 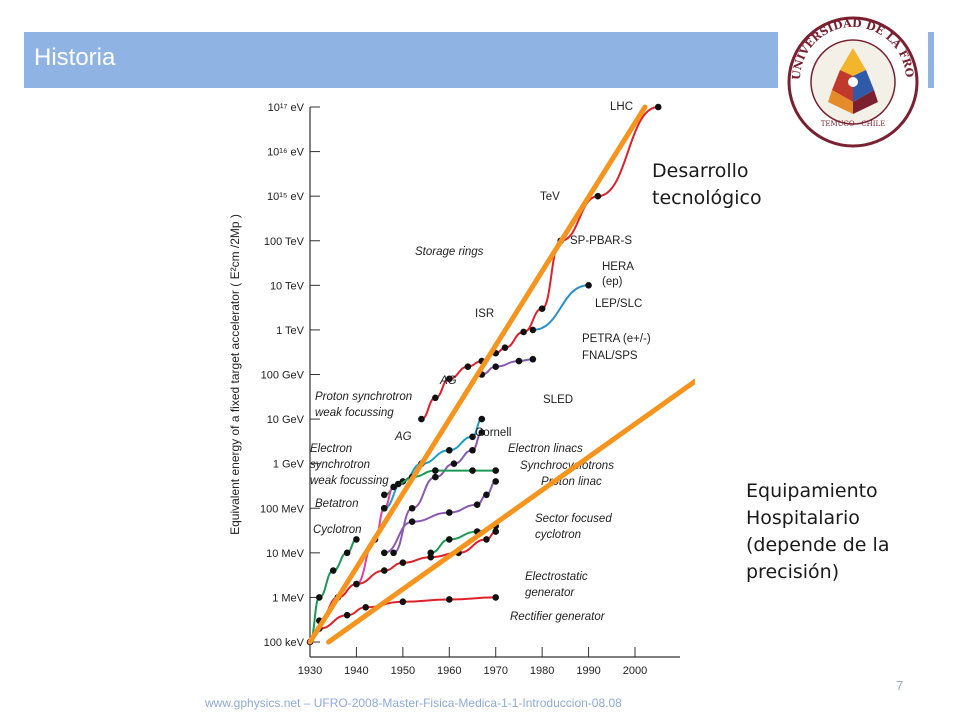 I want to click on y-tick-label: 100 GeV, so click(x=283, y=376).